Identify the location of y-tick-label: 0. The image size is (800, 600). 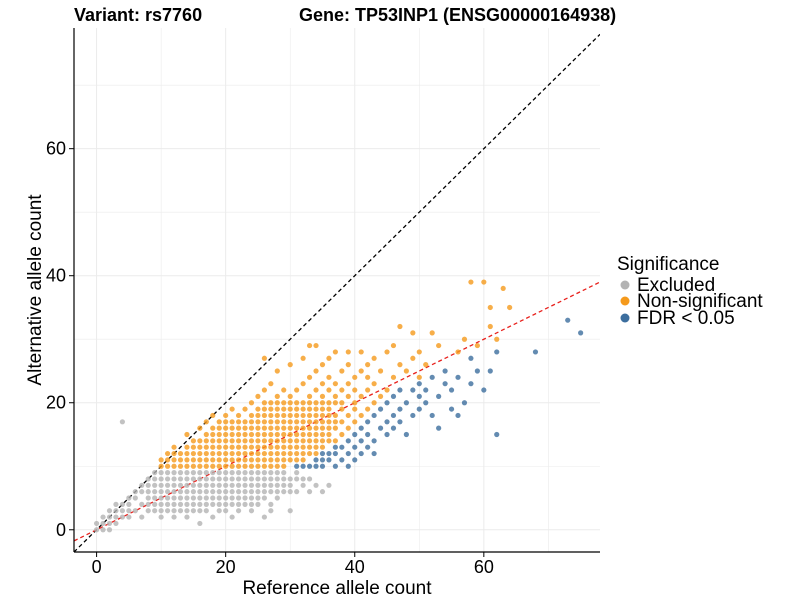
(61, 530).